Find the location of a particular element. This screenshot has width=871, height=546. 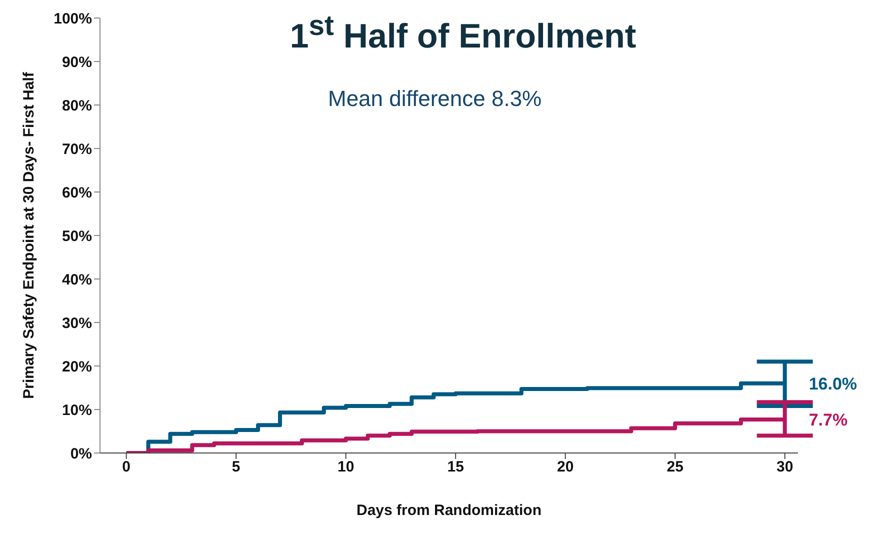

y-tick-label: 70% is located at coordinates (77, 149).